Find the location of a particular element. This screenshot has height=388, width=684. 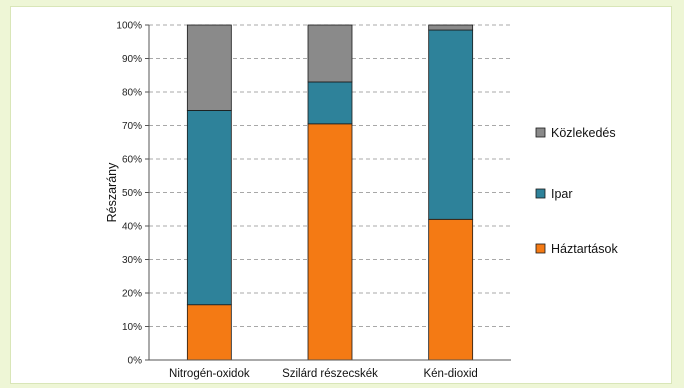

y-axis-ticks: 0% 10% 20% 30% 40% 50% 60% 70% 80% 90% 100% is located at coordinates (129, 194).